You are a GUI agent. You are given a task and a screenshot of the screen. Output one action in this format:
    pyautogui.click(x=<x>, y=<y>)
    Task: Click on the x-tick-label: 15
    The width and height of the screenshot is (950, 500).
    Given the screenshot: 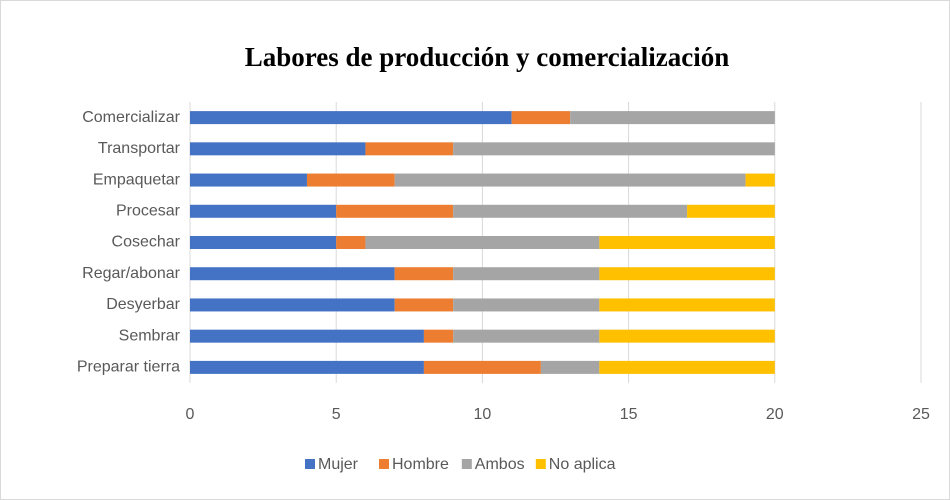 What is the action you would take?
    pyautogui.click(x=629, y=414)
    